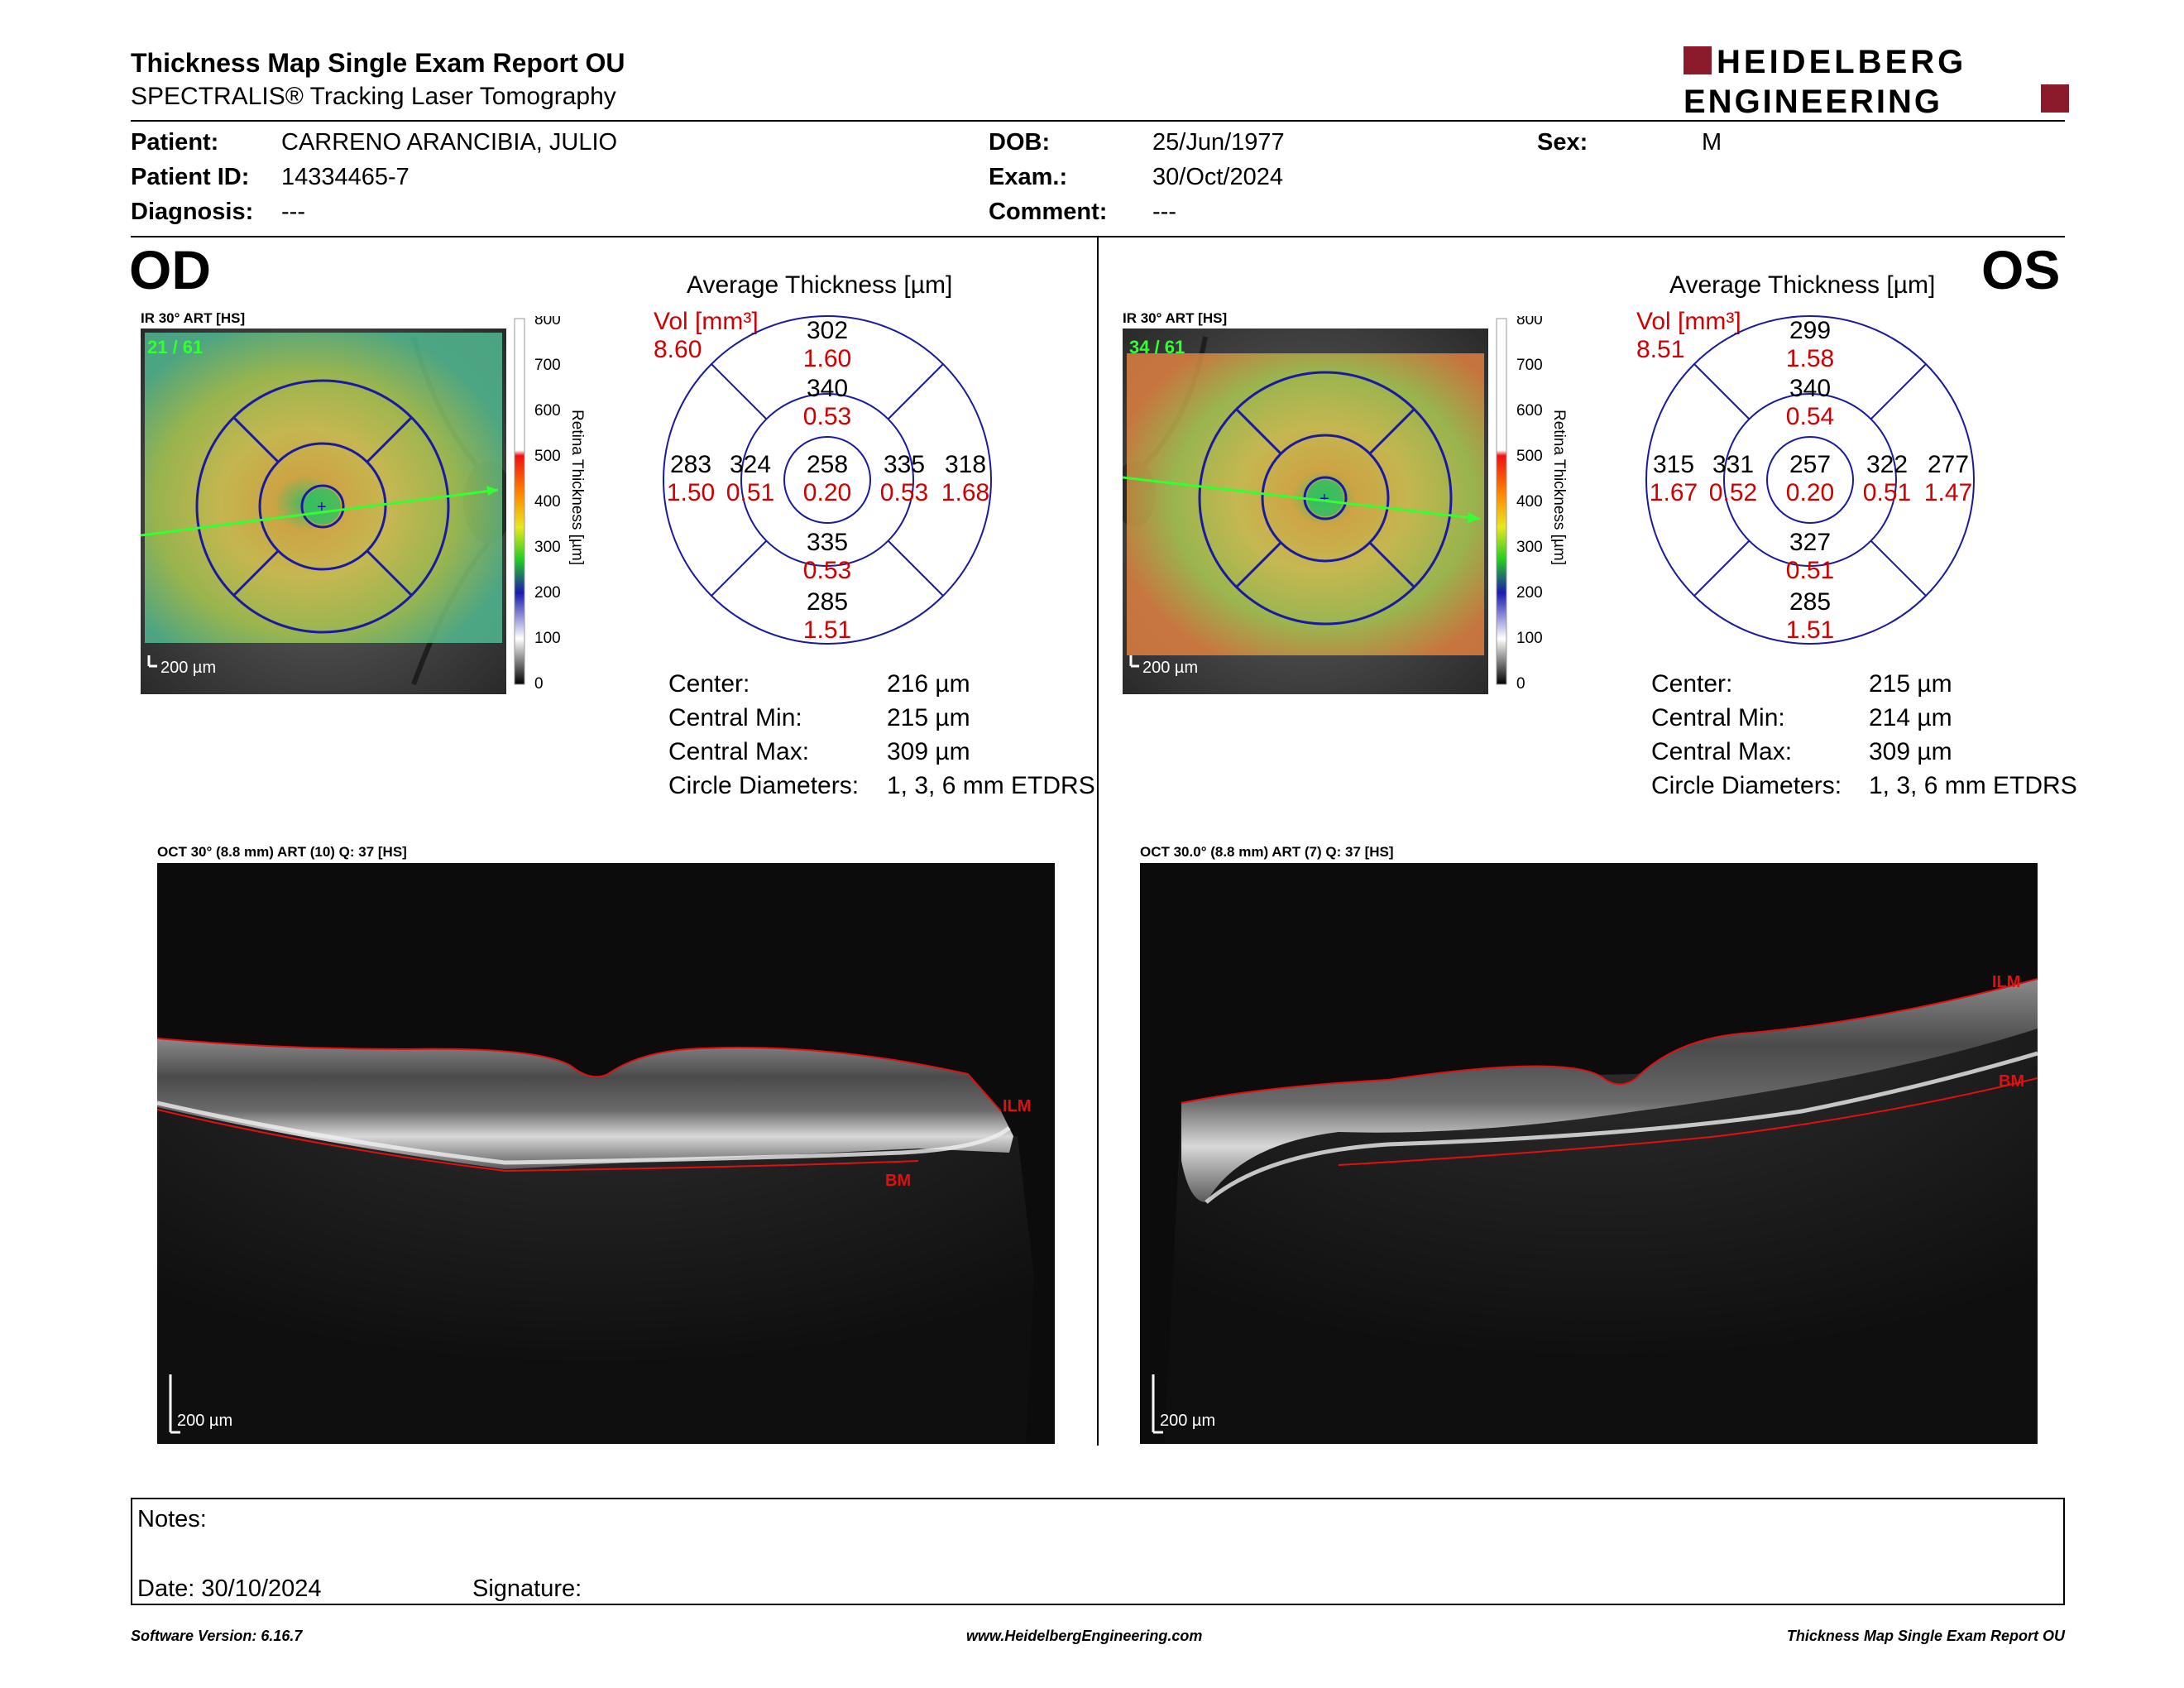 The image size is (2184, 1688). Describe the element at coordinates (827, 630) in the screenshot. I see `od-outer-bottom-volume: 1.51` at that location.